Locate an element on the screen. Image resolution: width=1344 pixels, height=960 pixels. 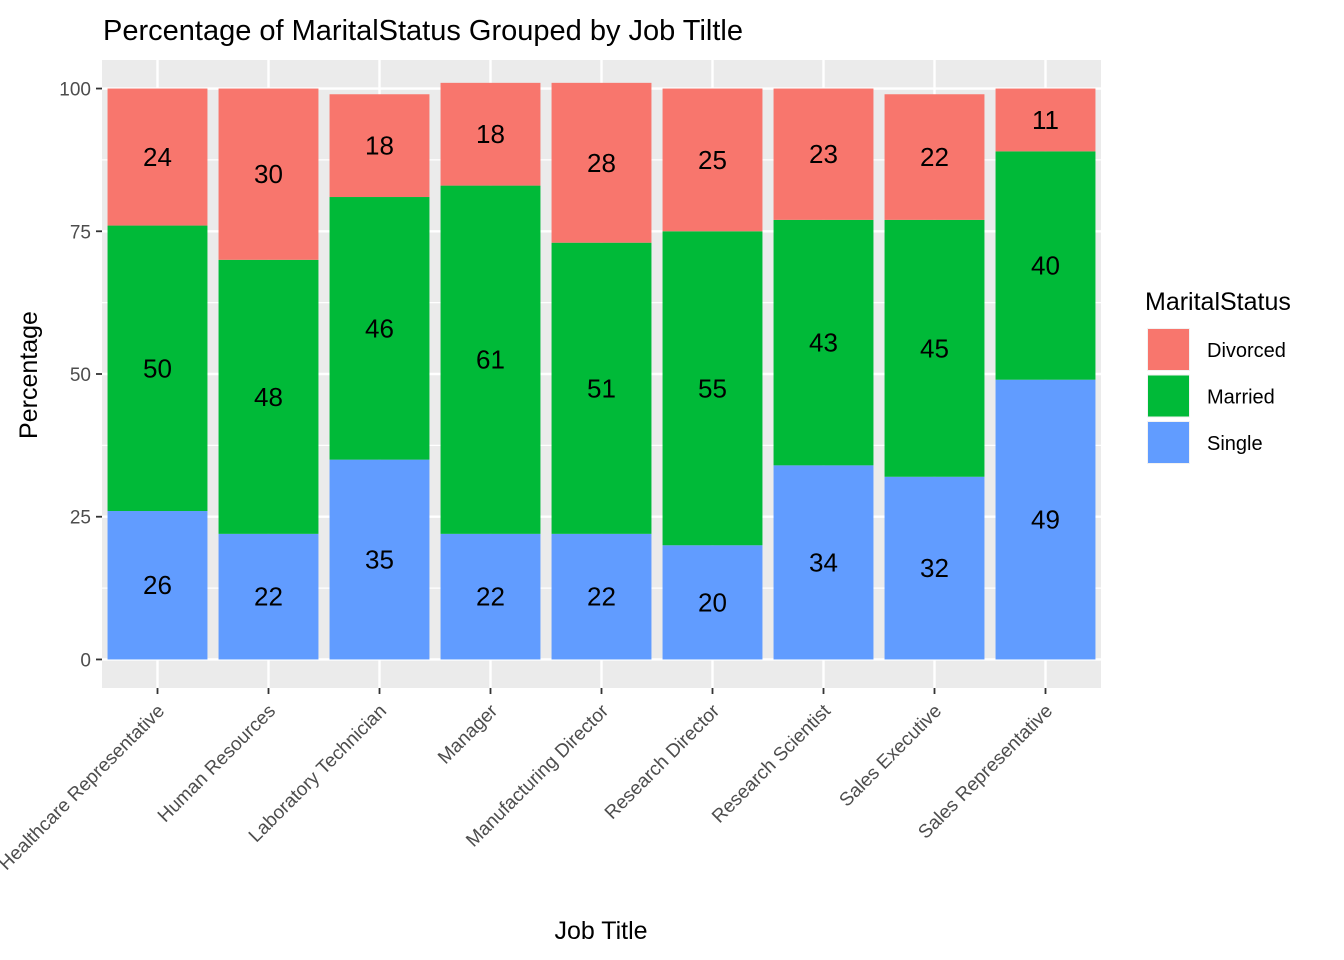
data-label-married-sales-representative: 40 is located at coordinates (1045, 266).